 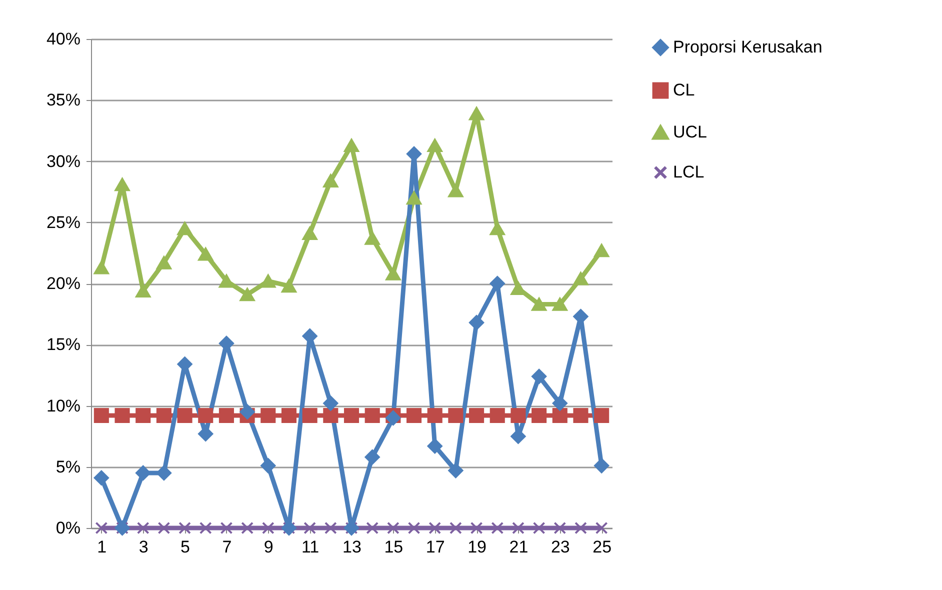 I want to click on y-tick-label: 25%, so click(x=63, y=222).